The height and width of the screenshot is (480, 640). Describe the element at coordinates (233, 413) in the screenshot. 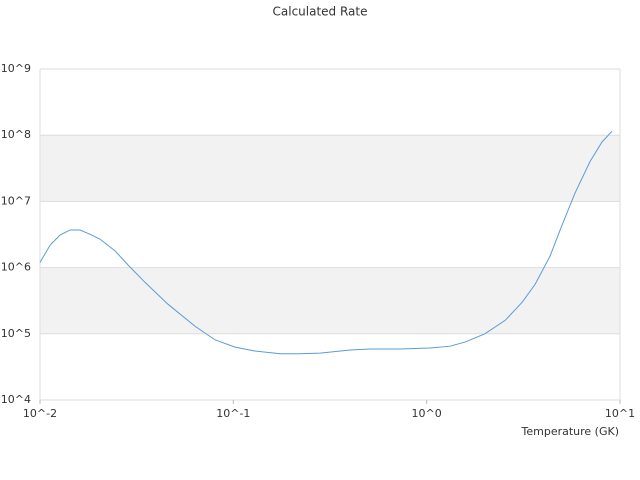

I see `x-tick-label: 10^-1` at that location.